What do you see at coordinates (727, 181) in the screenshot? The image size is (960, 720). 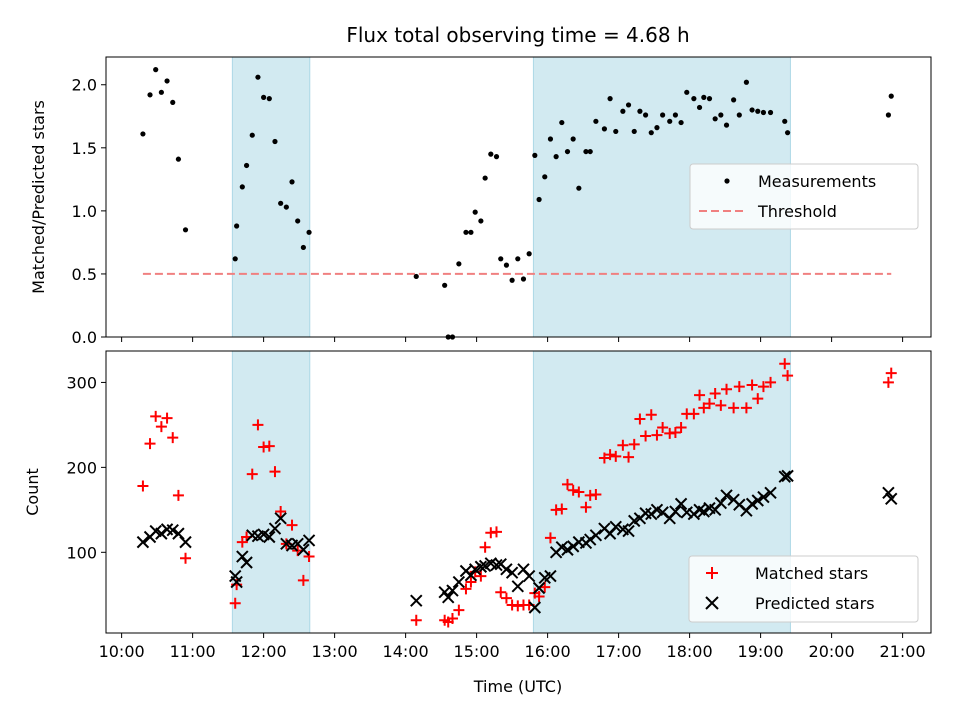 I see `legend-measurements-marker` at bounding box center [727, 181].